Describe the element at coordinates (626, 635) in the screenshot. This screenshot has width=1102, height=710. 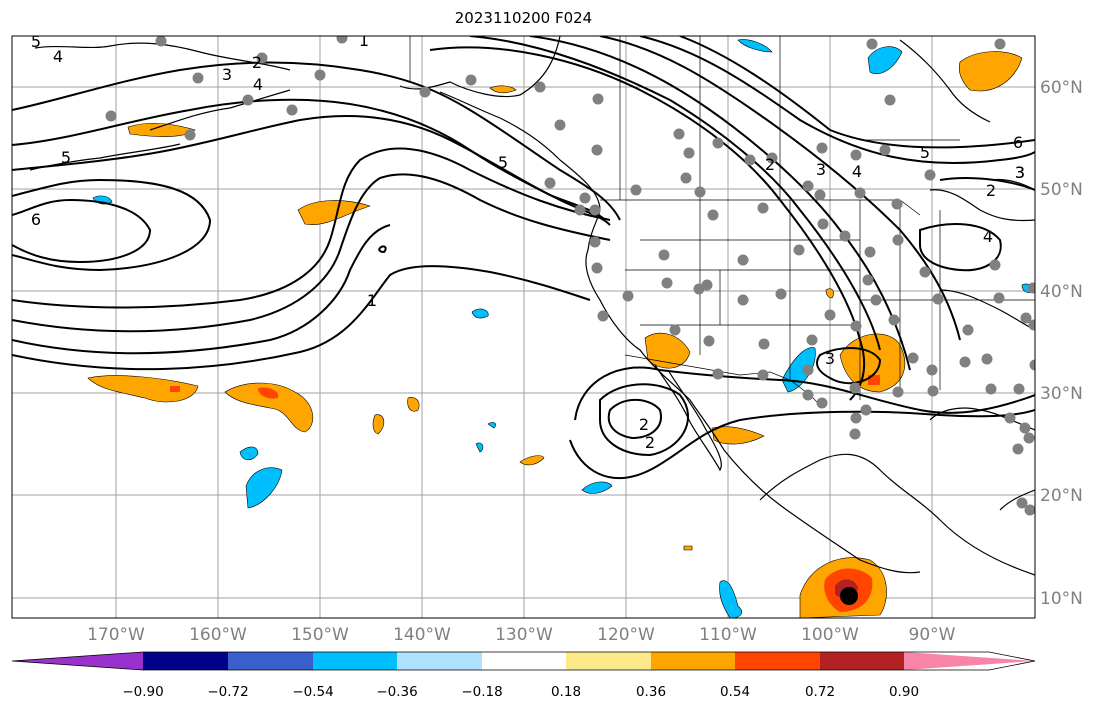
I see `lon-label: 120°W` at that location.